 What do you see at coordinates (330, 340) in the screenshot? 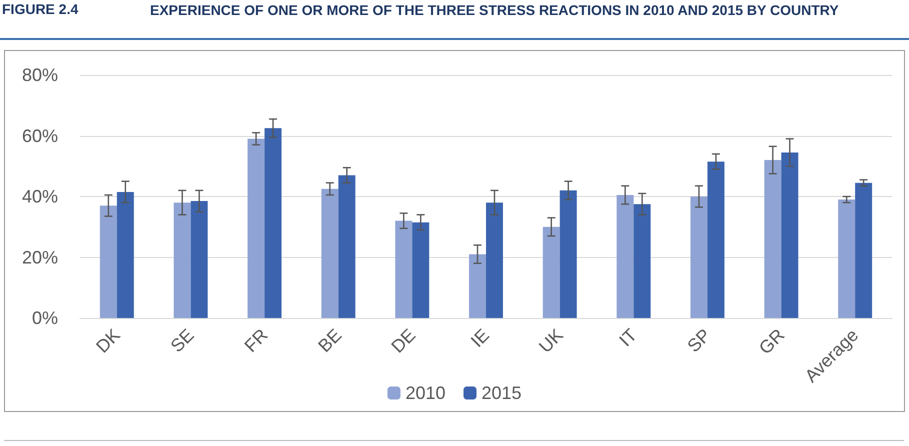
I see `x-tick-label: BE` at bounding box center [330, 340].